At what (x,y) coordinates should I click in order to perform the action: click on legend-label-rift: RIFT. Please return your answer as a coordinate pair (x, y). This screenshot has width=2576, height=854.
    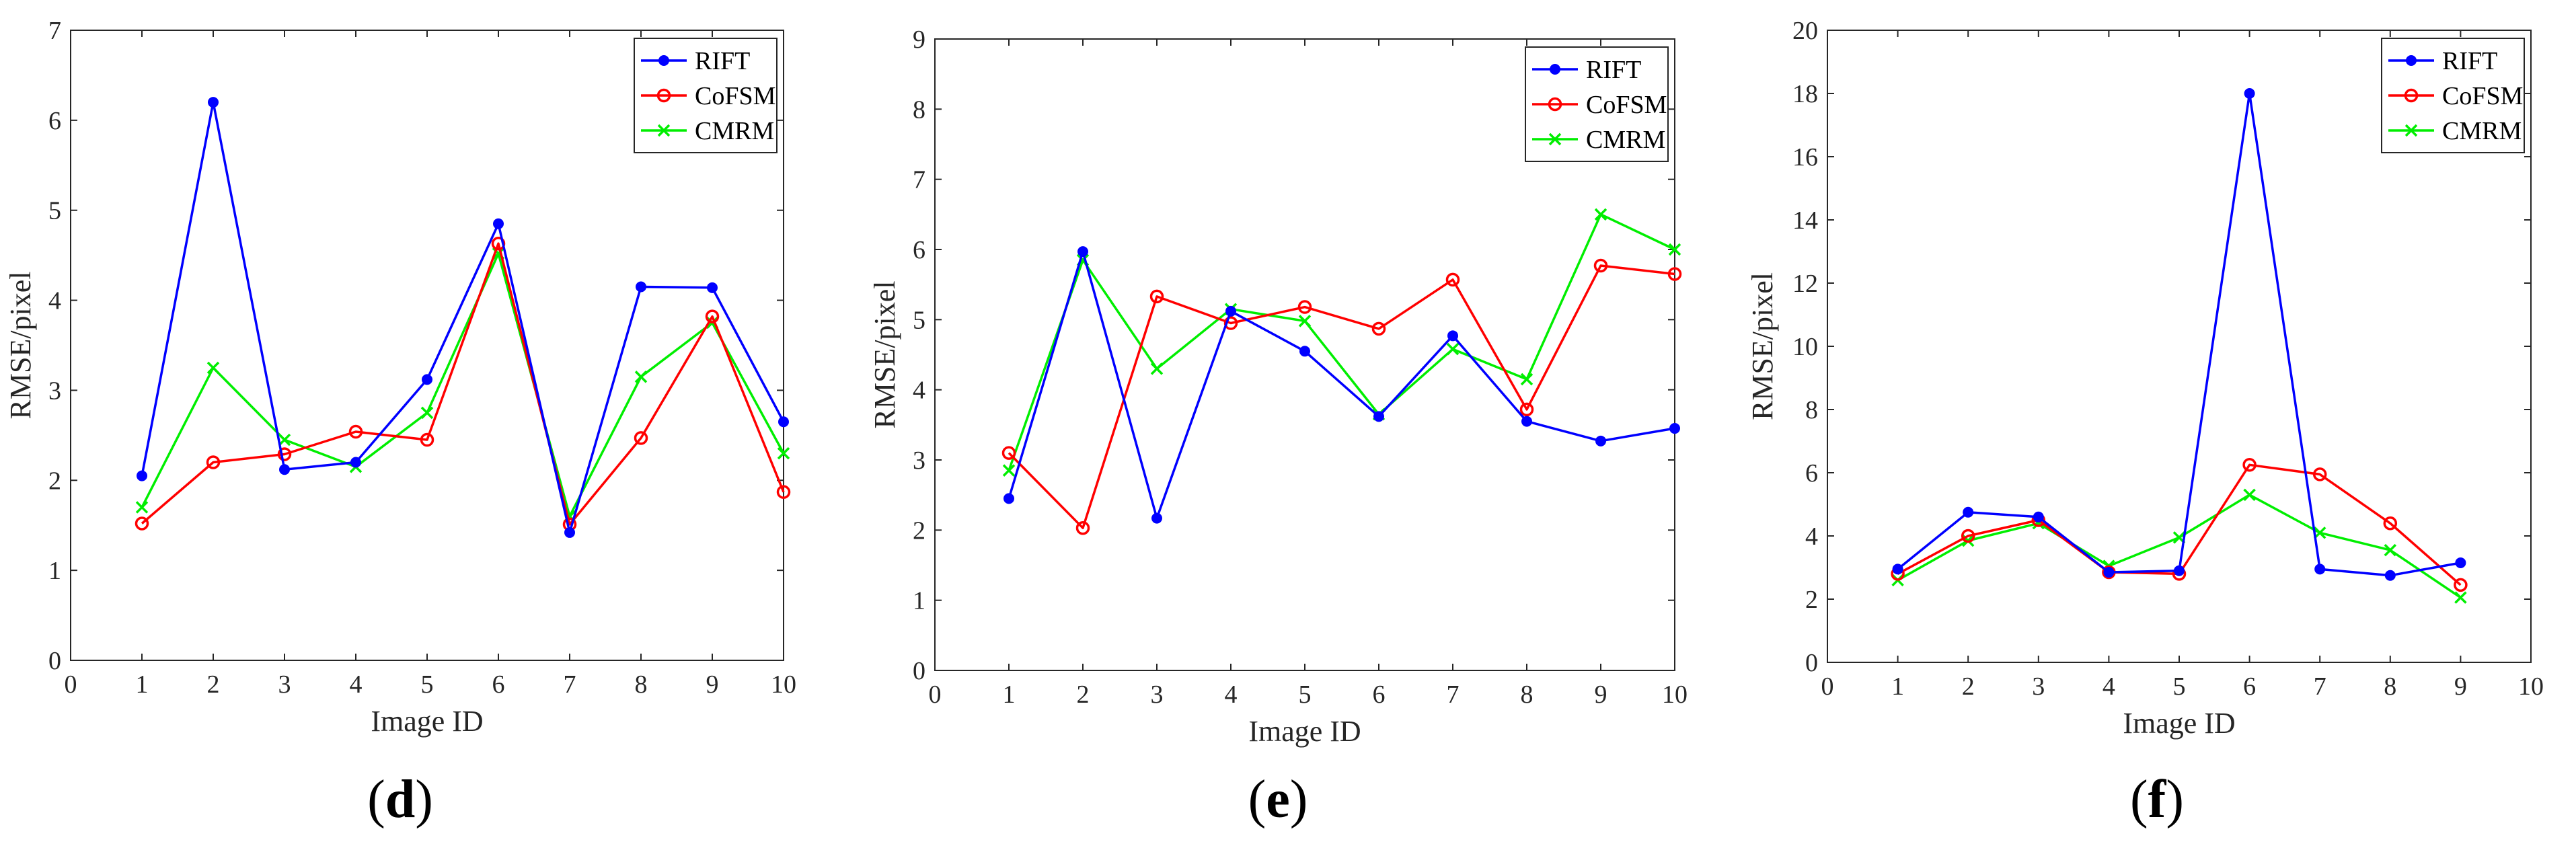
    Looking at the image, I should click on (1613, 70).